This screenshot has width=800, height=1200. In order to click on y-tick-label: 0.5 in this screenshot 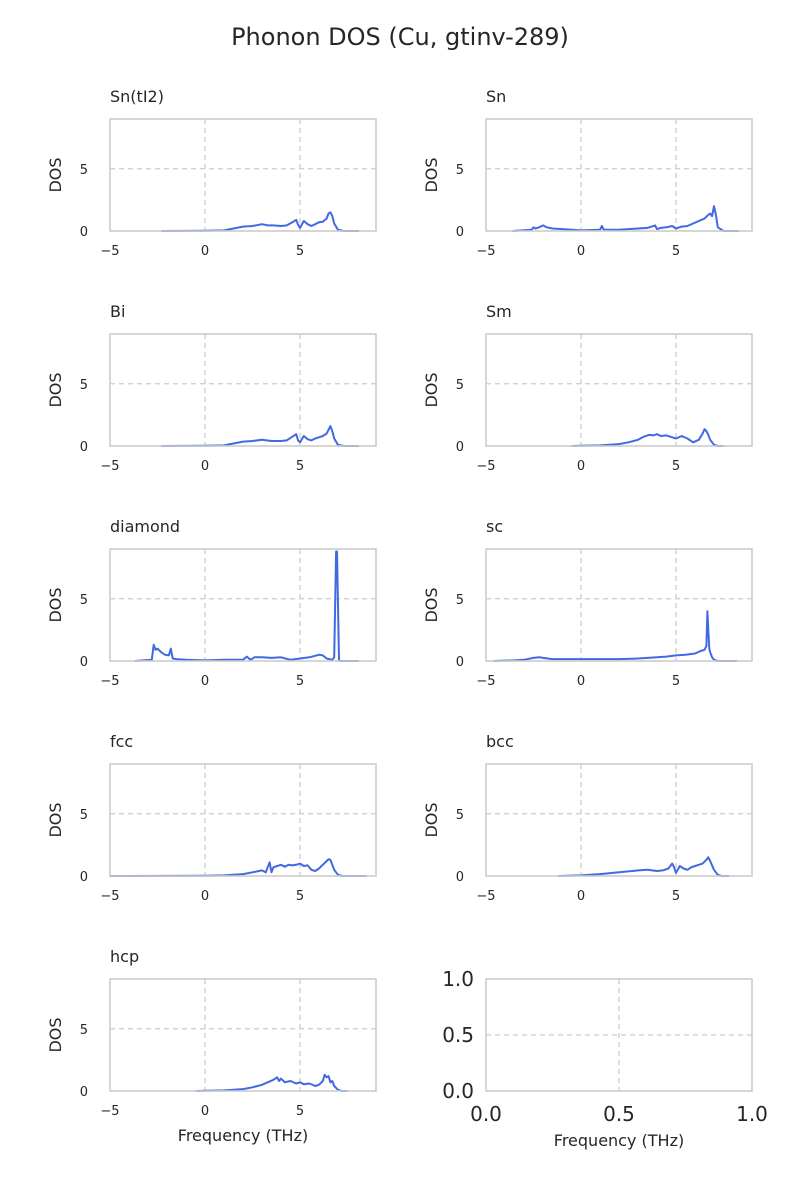, I will do `click(458, 1035)`.